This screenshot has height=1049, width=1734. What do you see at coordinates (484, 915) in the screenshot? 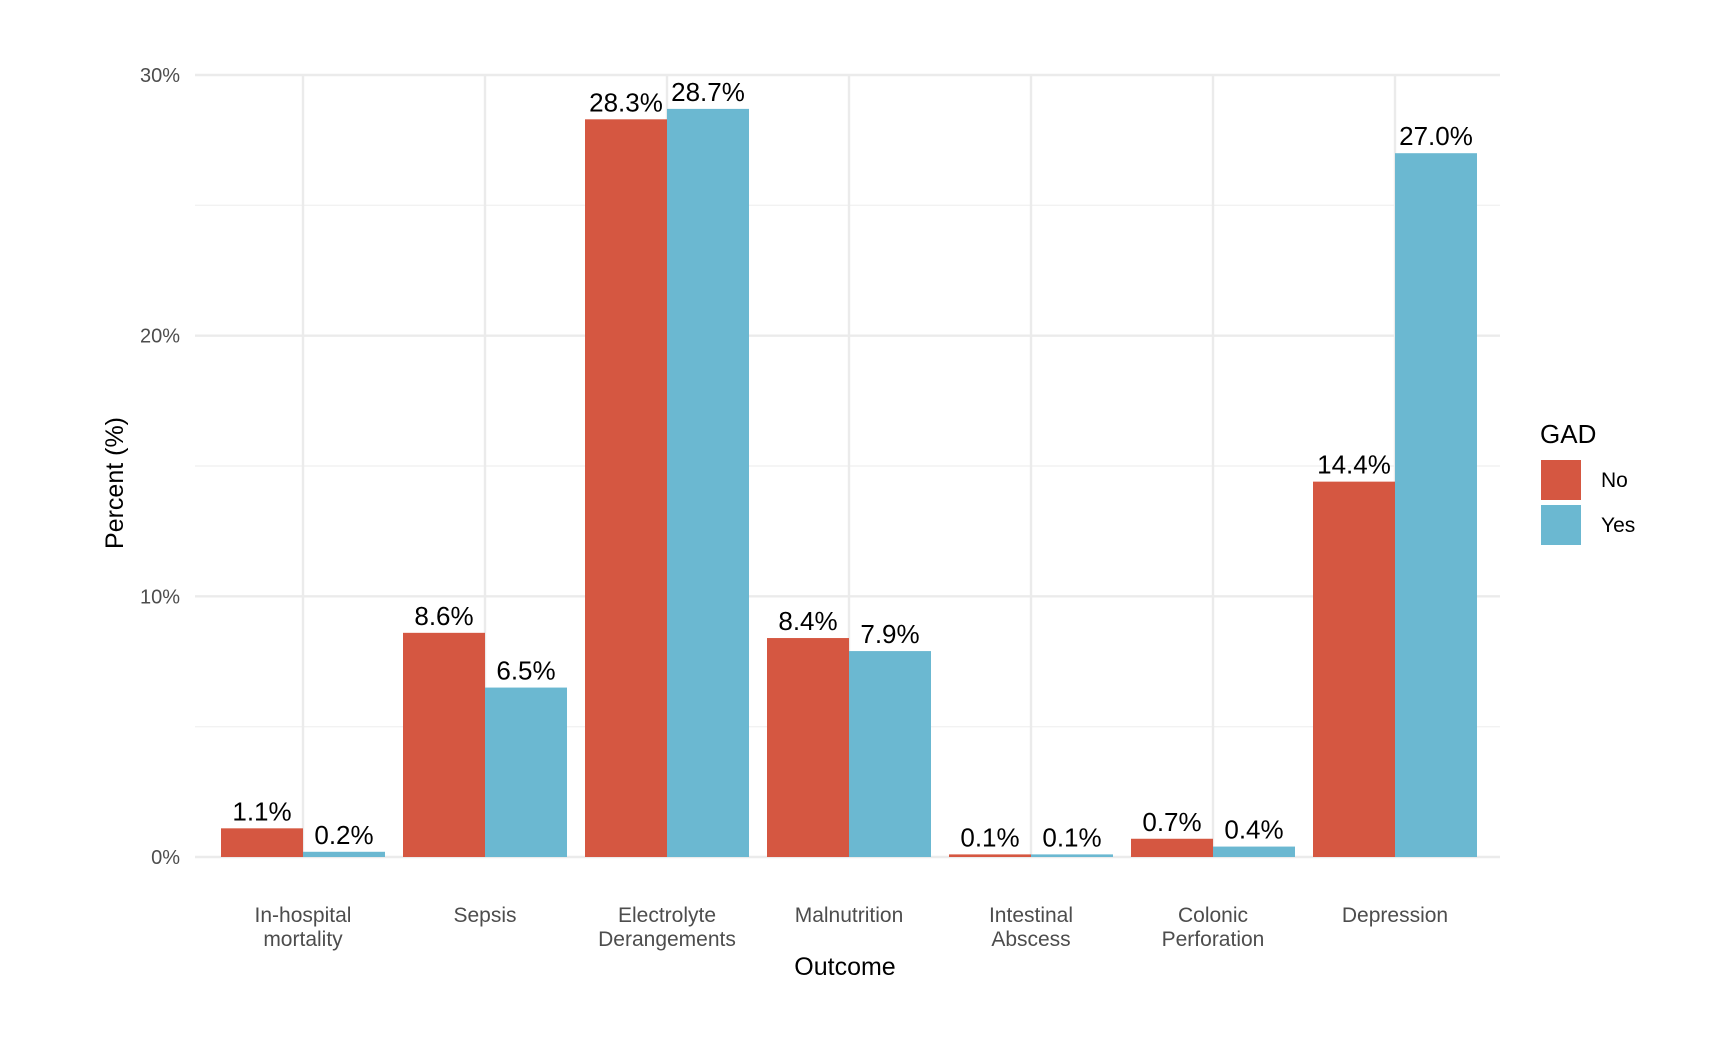
I see `x-tick-label: Sepsis` at bounding box center [484, 915].